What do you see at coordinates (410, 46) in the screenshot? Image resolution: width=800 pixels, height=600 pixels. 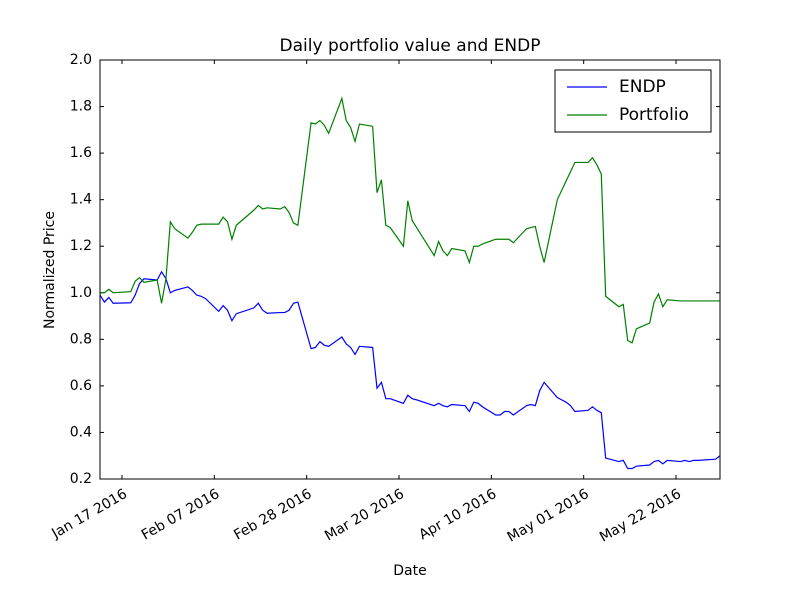 I see `chart-title: Daily portfolio value and ENDP` at bounding box center [410, 46].